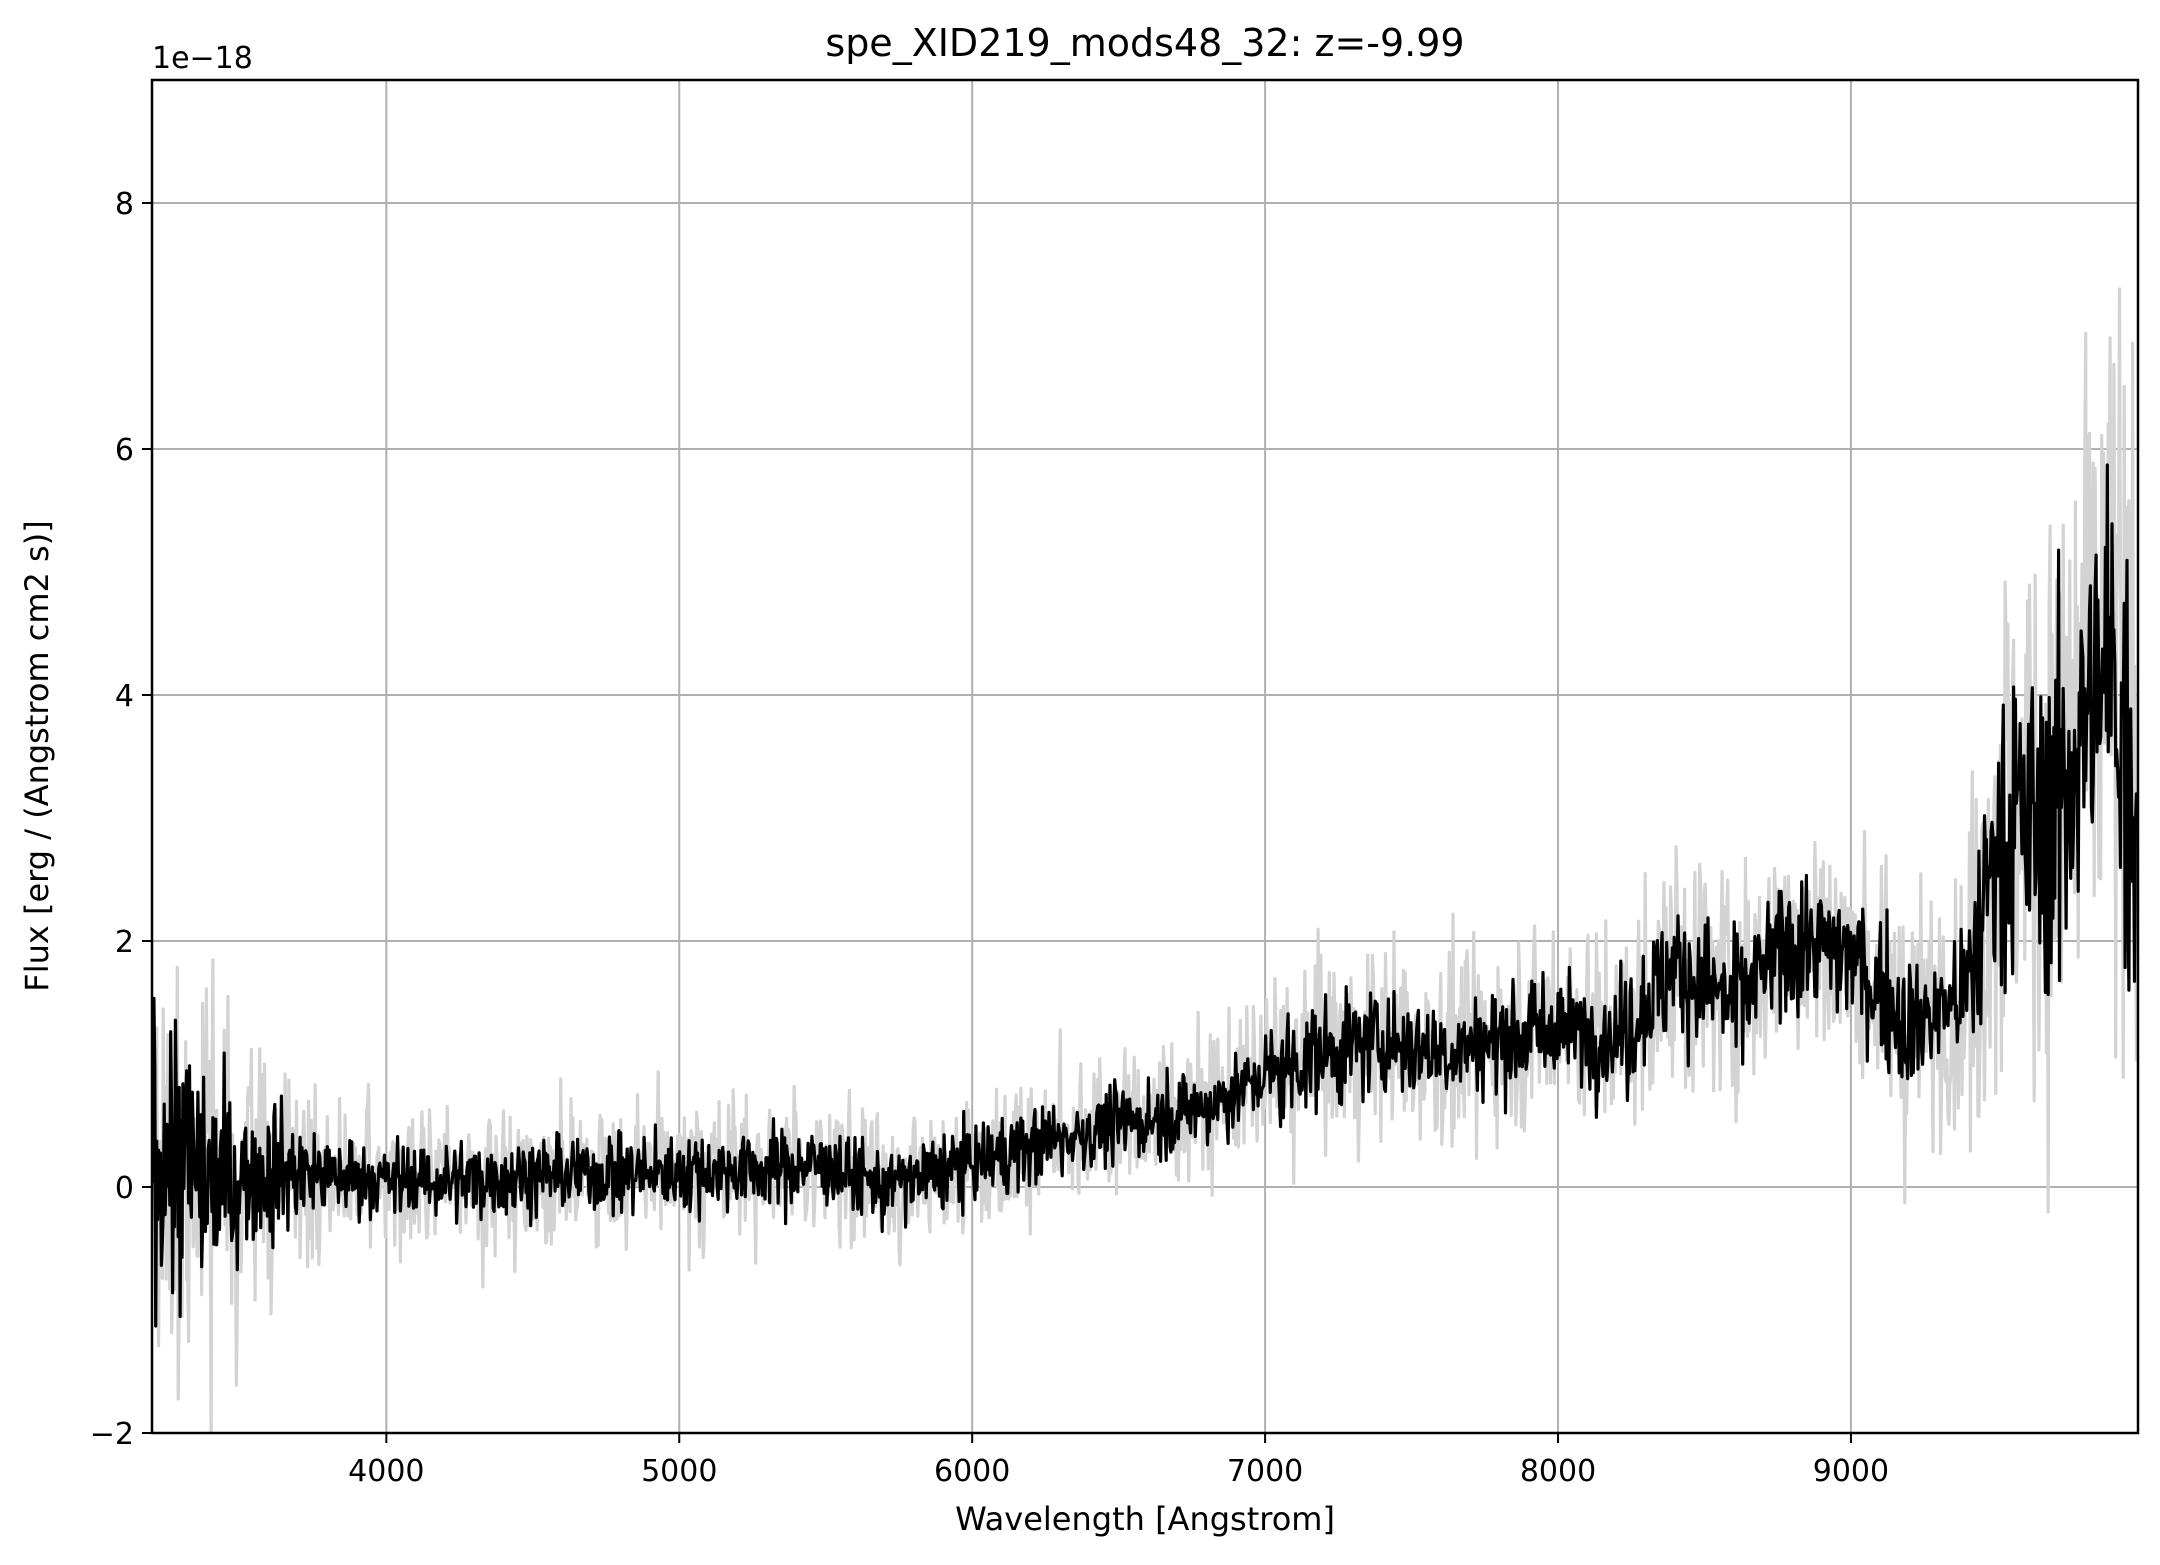  What do you see at coordinates (202, 58) in the screenshot?
I see `y-offset-label: 1e−18` at bounding box center [202, 58].